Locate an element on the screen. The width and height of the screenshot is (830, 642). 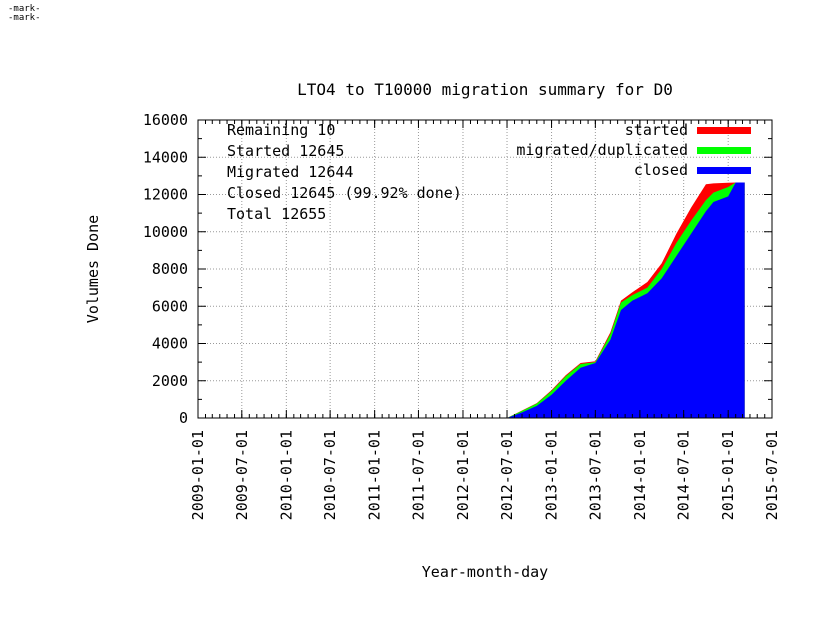
x-tick-label: 2011-01-01 is located at coordinates (375, 475).